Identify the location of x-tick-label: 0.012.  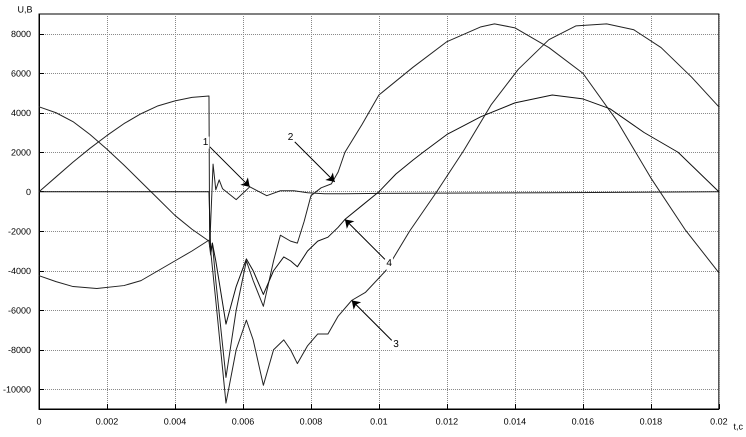
(447, 421).